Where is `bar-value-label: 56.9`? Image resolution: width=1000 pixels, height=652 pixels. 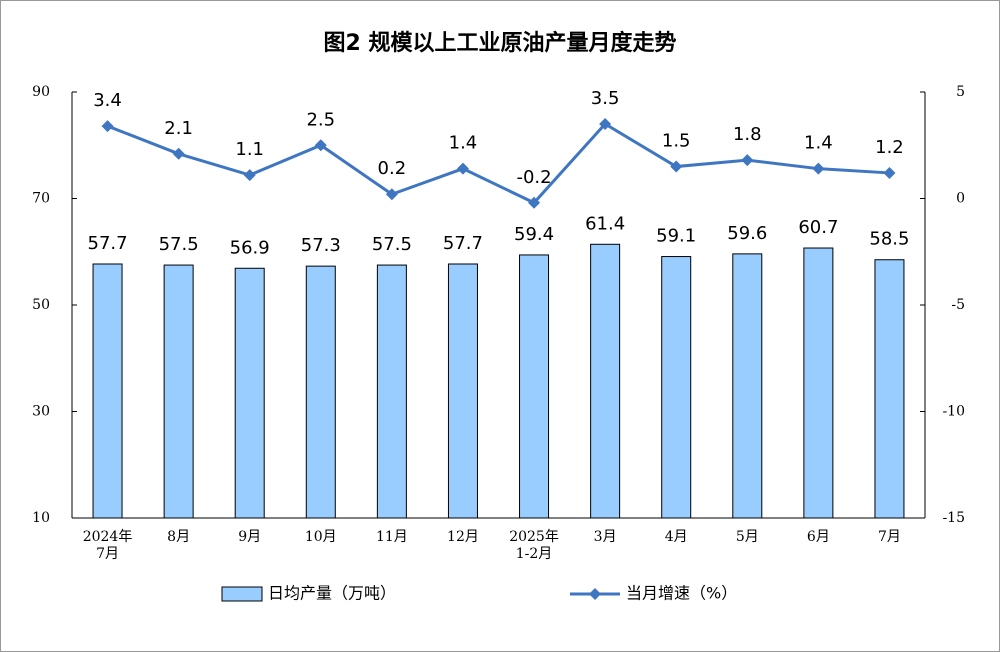 bar-value-label: 56.9 is located at coordinates (250, 247).